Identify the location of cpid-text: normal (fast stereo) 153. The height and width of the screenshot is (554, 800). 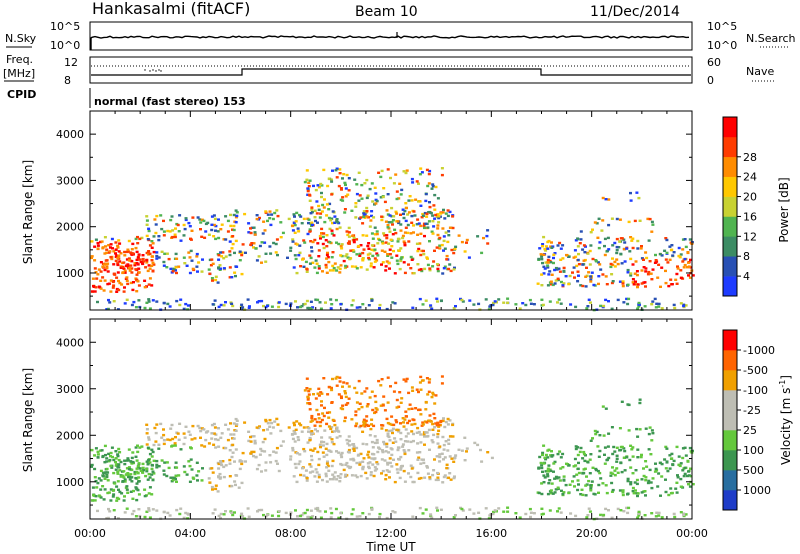
(170, 101).